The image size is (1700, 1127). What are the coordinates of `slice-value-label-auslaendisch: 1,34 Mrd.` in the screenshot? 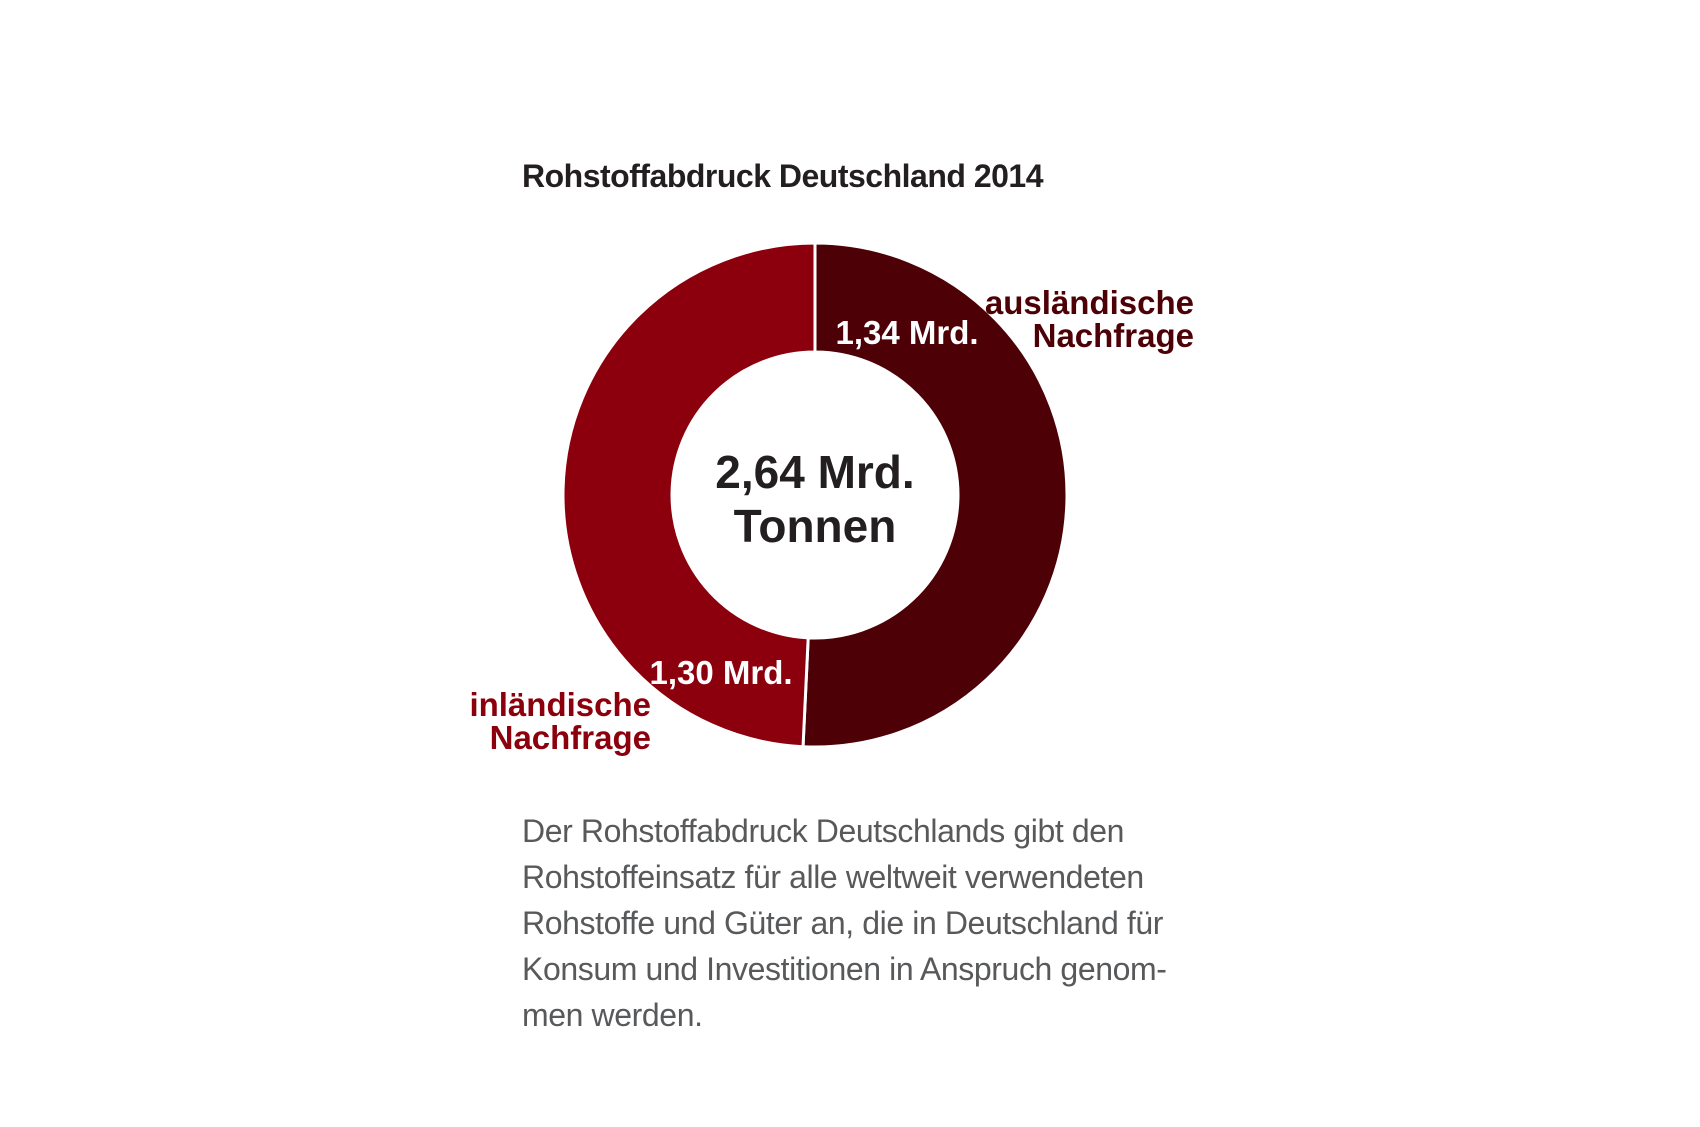 It's located at (906, 332).